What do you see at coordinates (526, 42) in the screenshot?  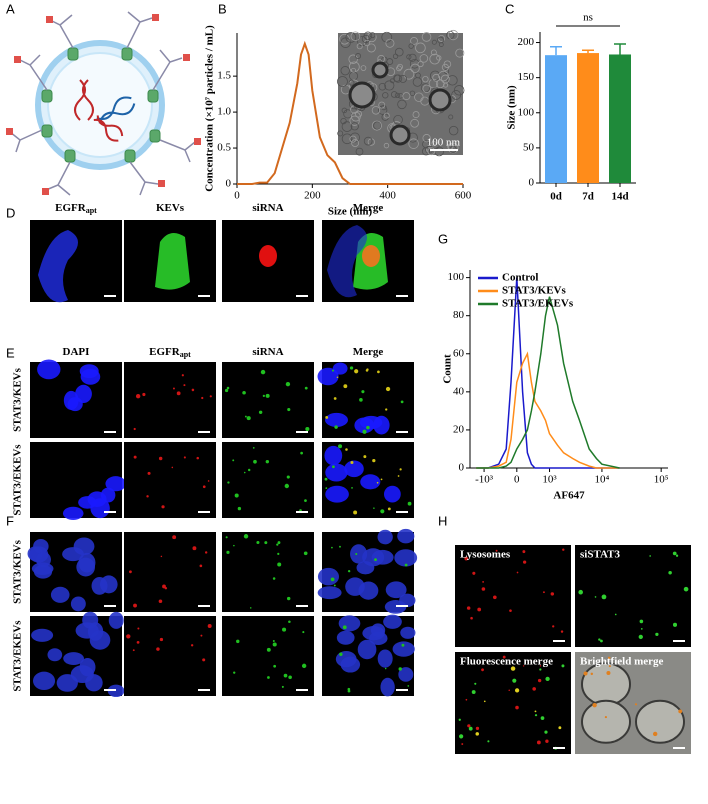 I see `y-tick-label: 200` at bounding box center [526, 42].